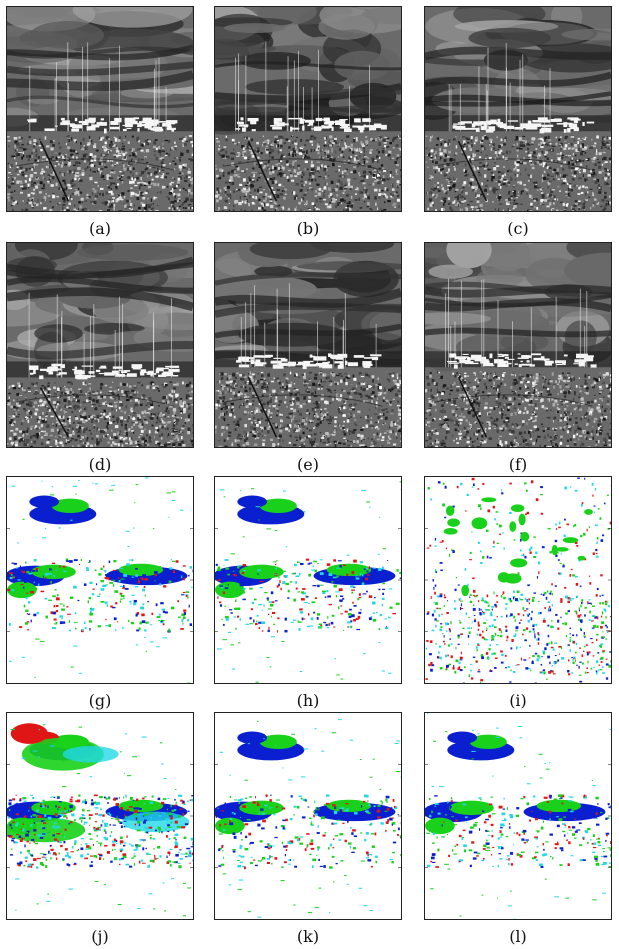 The height and width of the screenshot is (949, 619). Describe the element at coordinates (518, 464) in the screenshot. I see `panel-f-caption: (f)` at that location.